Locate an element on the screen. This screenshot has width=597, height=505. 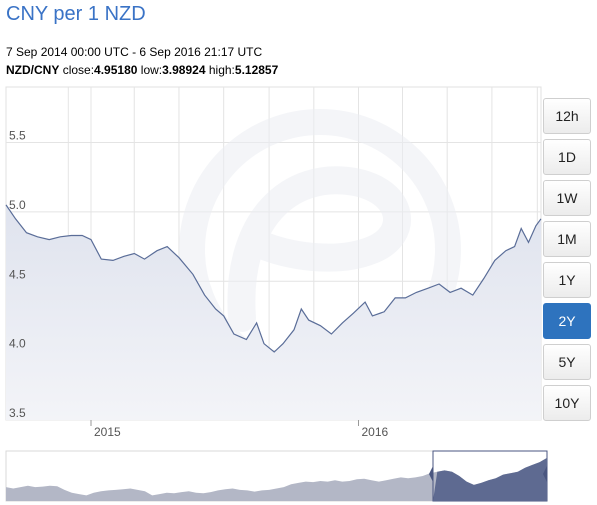
timeframe-1d-button: 1D is located at coordinates (567, 157).